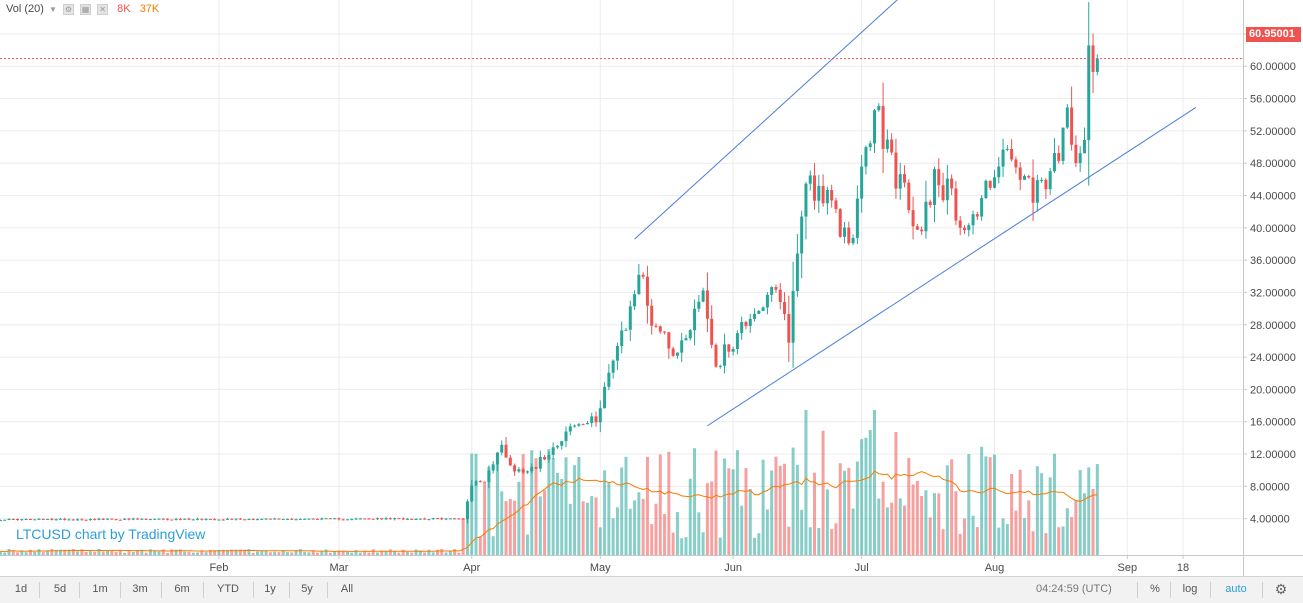 The height and width of the screenshot is (603, 1303). Describe the element at coordinates (270, 589) in the screenshot. I see `range-button-1y: 1y` at that location.